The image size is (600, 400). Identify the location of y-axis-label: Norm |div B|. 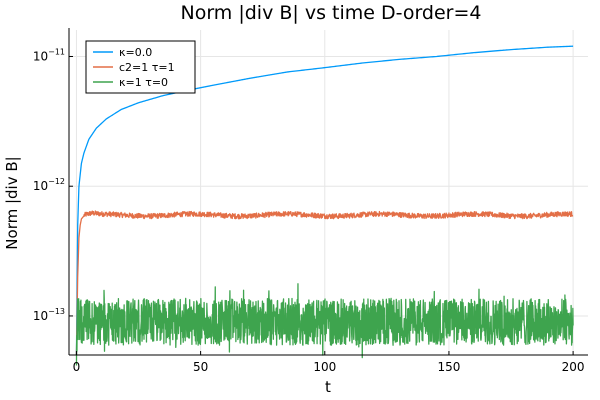
(12, 202).